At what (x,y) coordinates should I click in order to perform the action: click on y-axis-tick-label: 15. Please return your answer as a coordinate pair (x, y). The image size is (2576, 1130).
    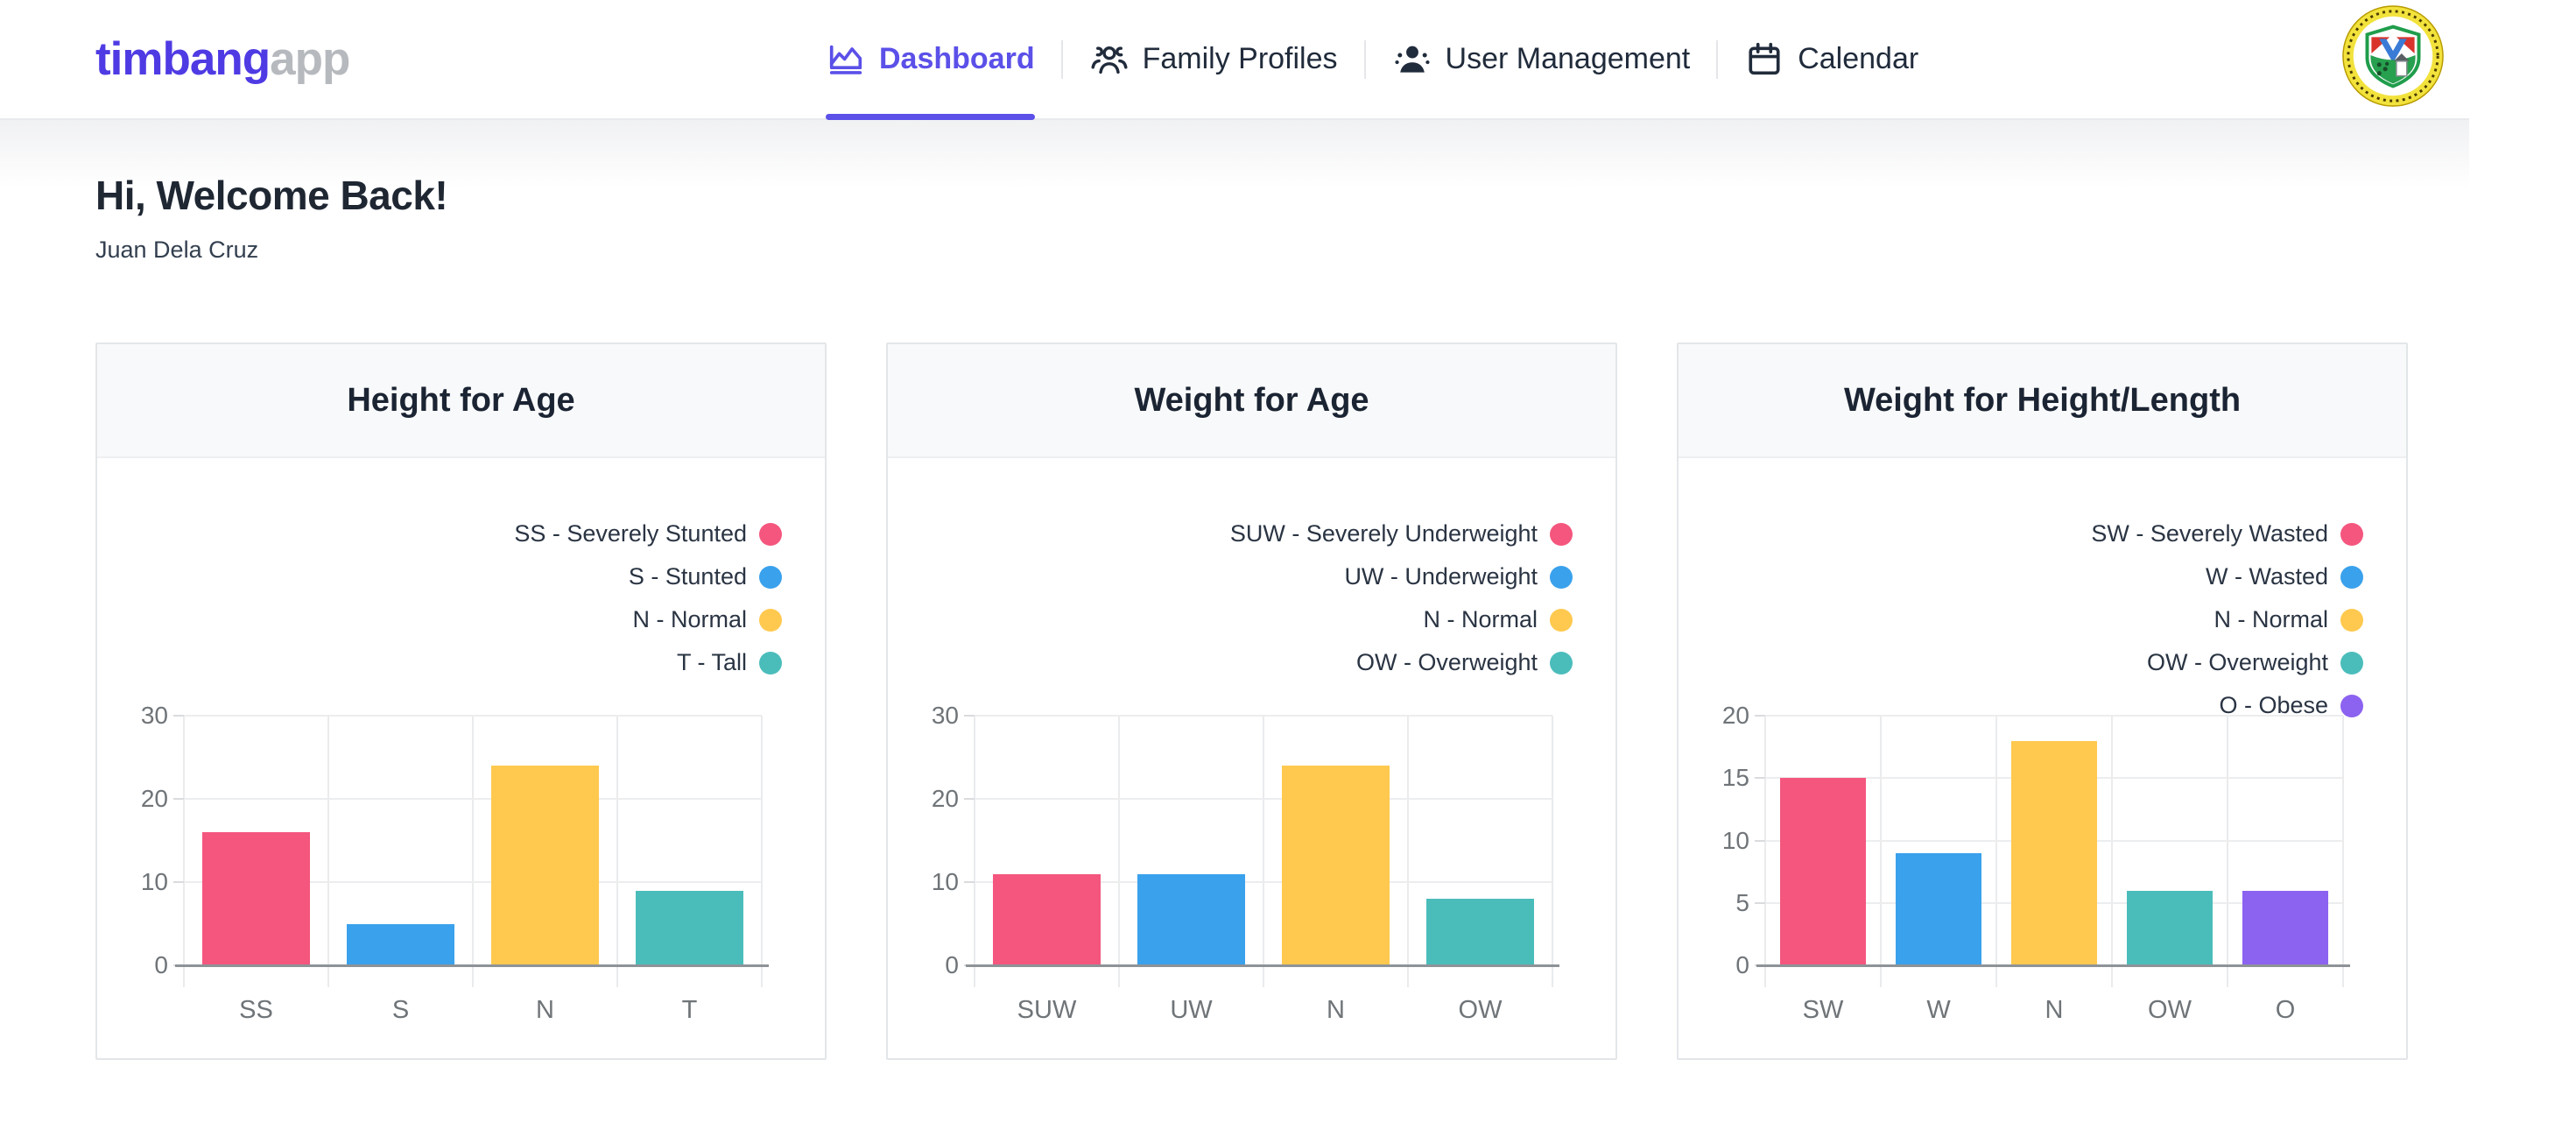
    Looking at the image, I should click on (1735, 778).